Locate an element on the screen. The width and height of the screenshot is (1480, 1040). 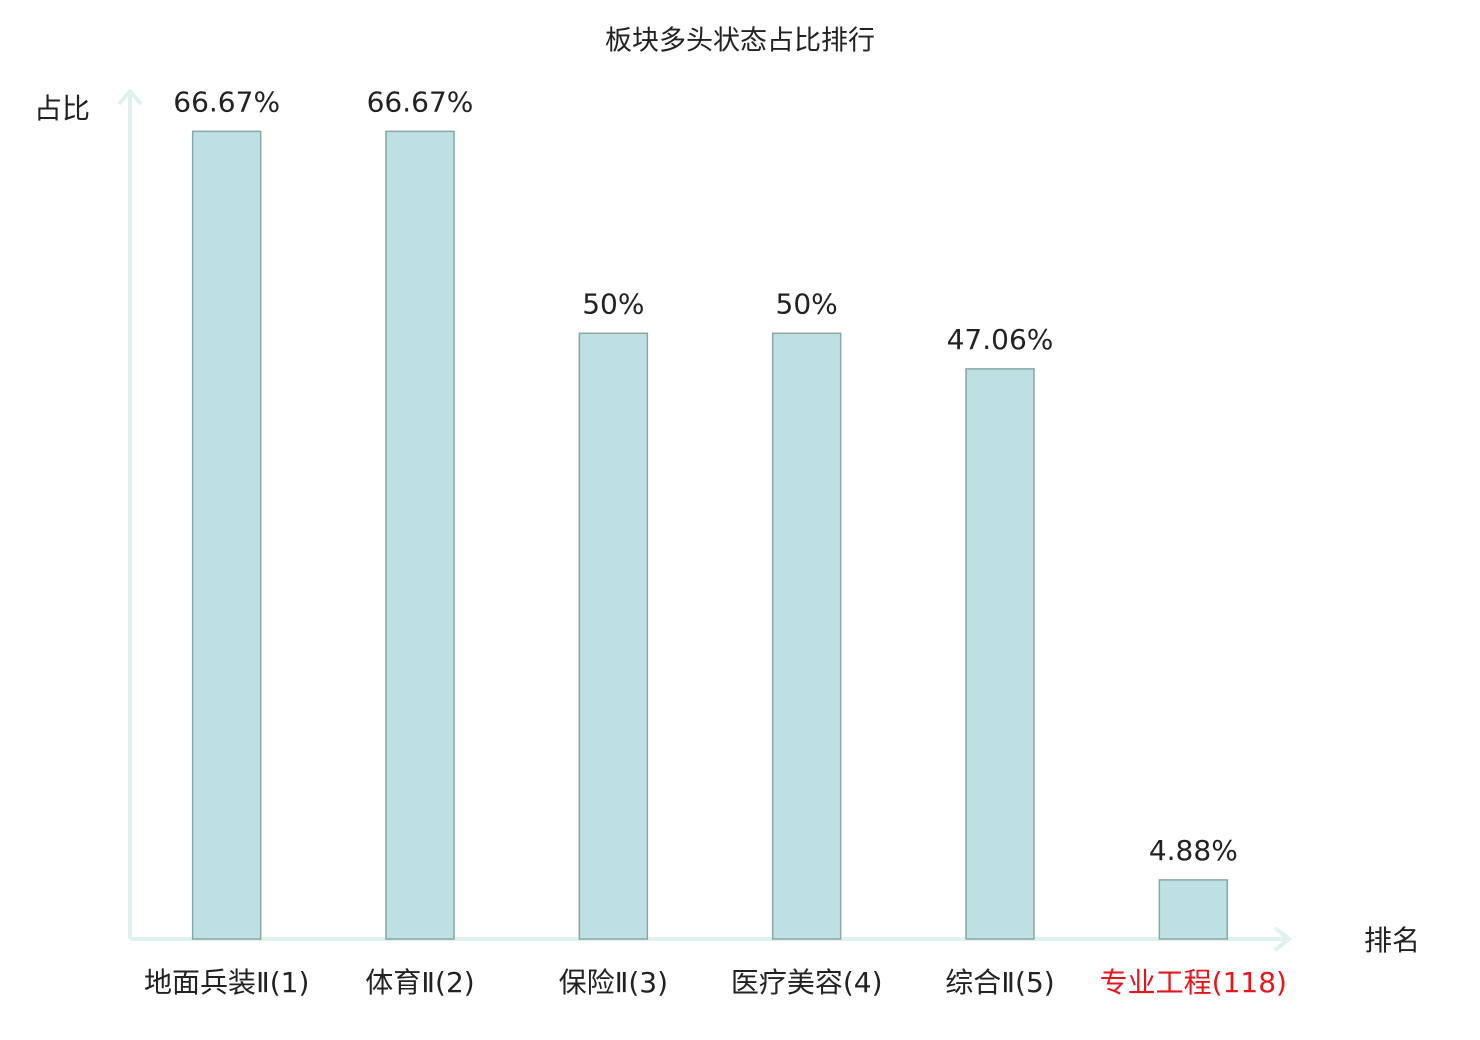
x-axis-label: 排名 is located at coordinates (1392, 940).